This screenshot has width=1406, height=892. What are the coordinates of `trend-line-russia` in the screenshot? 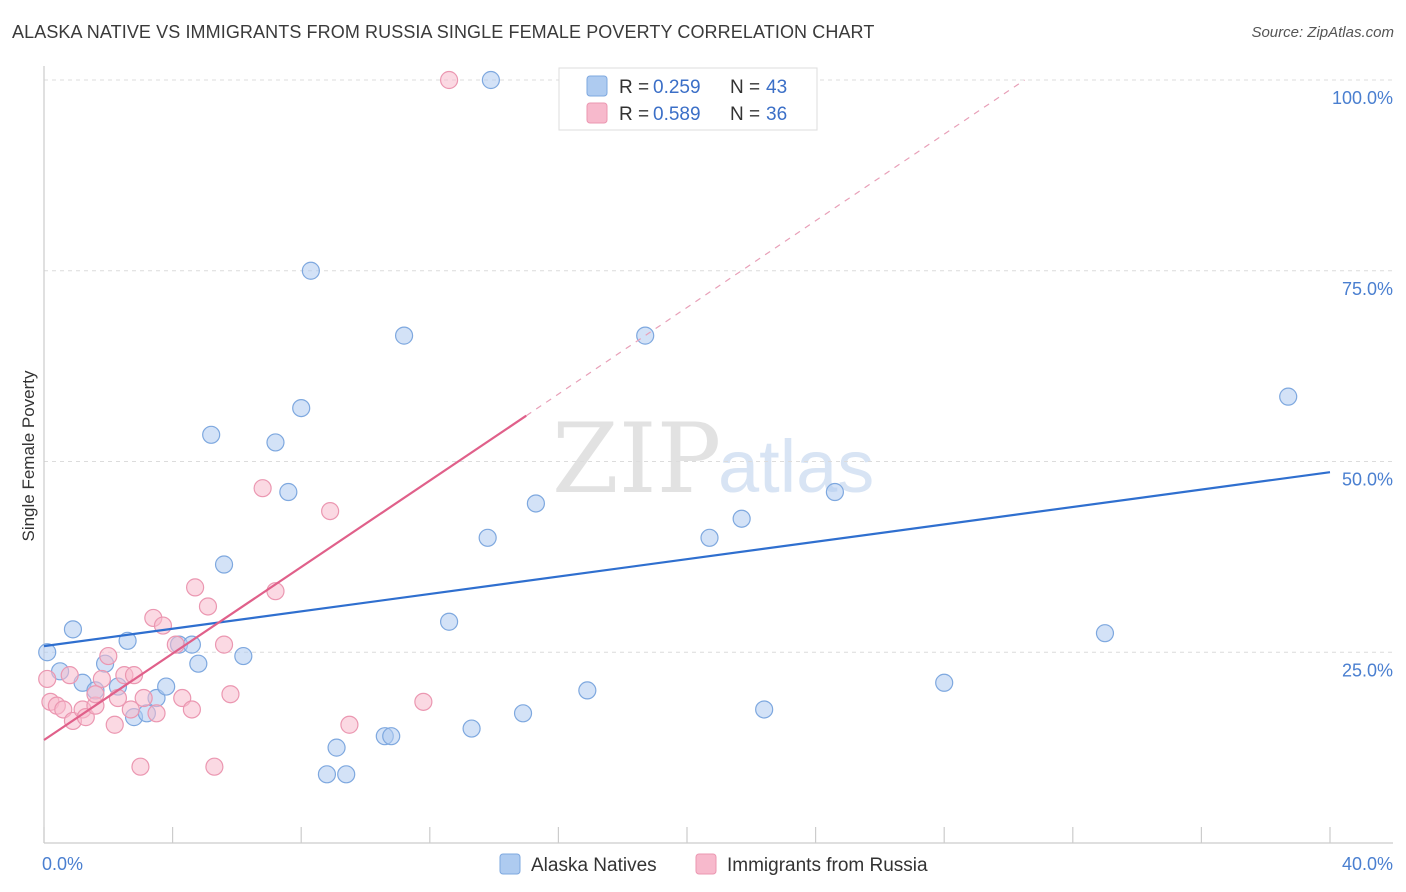 It's located at (285, 577).